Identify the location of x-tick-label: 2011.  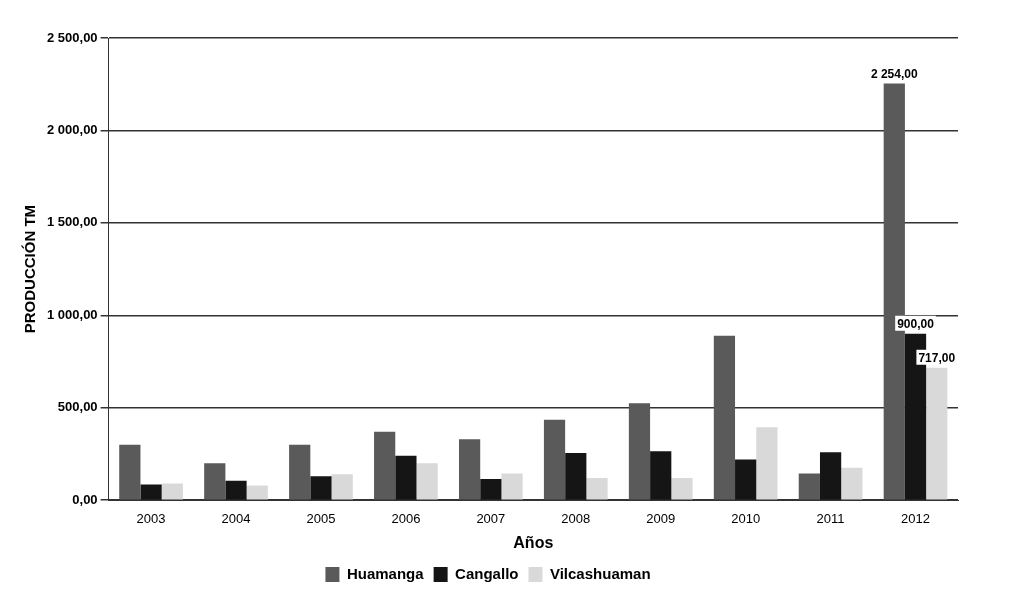
(830, 518).